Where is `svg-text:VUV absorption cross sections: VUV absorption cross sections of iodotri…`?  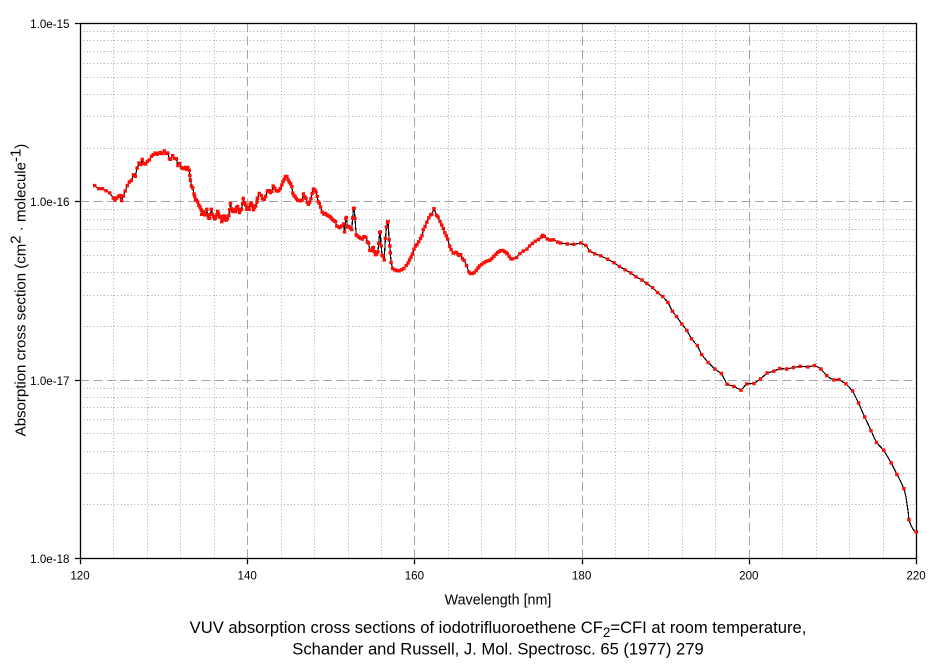
svg-text:VUV absorption cross sections: VUV absorption cross sections of iodotri… is located at coordinates (498, 629).